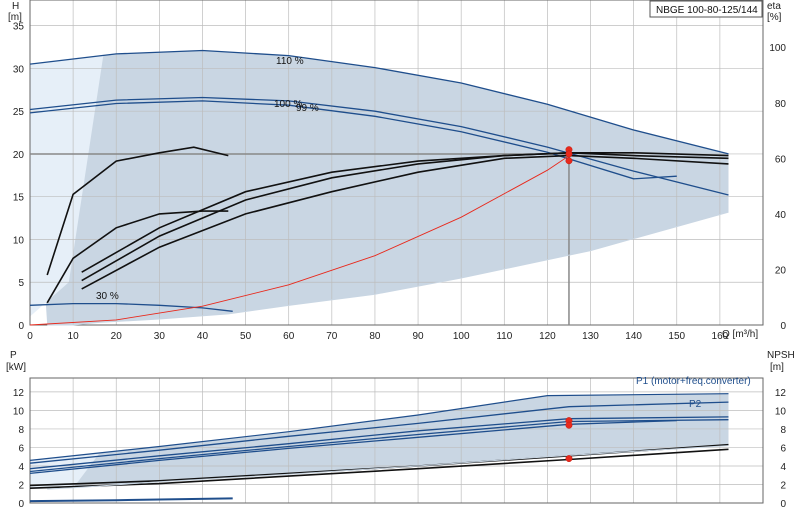 The height and width of the screenshot is (520, 800). What do you see at coordinates (21, 283) in the screenshot?
I see `y-tick-label: 5` at bounding box center [21, 283].